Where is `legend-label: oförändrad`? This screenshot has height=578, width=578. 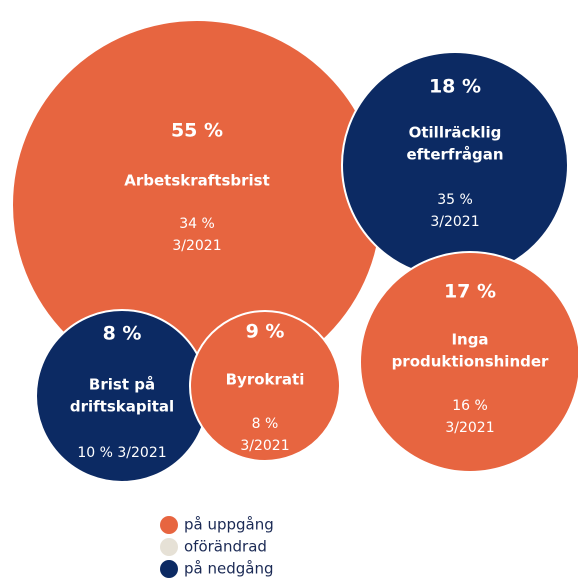 legend-label: oförändrad is located at coordinates (225, 547).